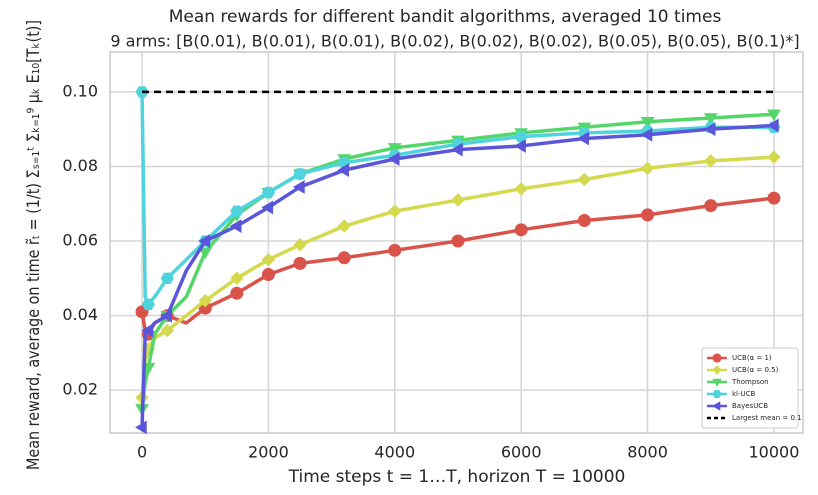 This screenshot has width=818, height=495. What do you see at coordinates (80, 314) in the screenshot?
I see `y-tick-label: 0.04` at bounding box center [80, 314].